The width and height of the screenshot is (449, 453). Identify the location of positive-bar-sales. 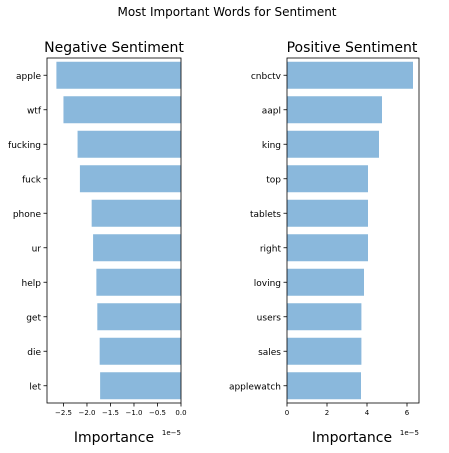
(324, 351).